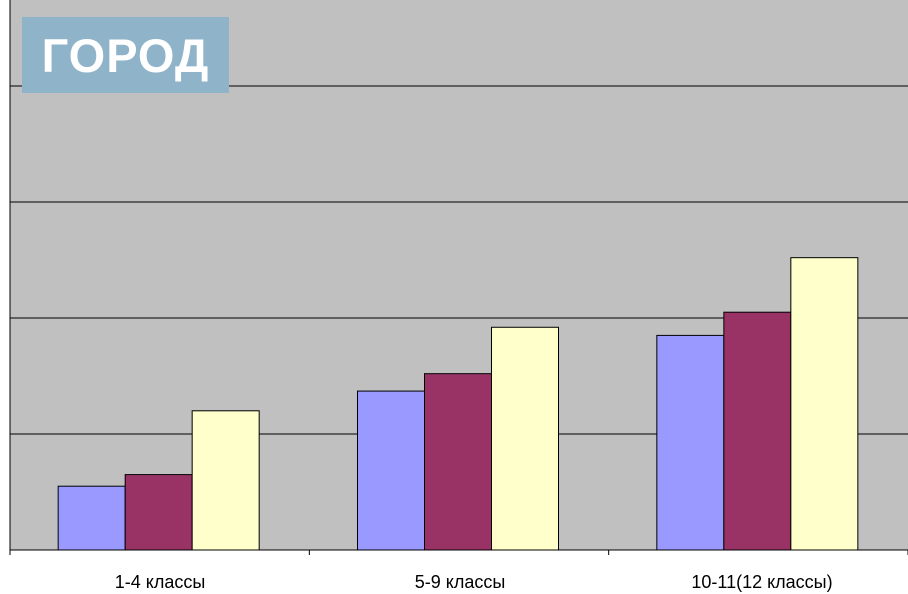 Image resolution: width=908 pixels, height=594 pixels. What do you see at coordinates (460, 582) in the screenshot?
I see `category-label: 5-9 классы` at bounding box center [460, 582].